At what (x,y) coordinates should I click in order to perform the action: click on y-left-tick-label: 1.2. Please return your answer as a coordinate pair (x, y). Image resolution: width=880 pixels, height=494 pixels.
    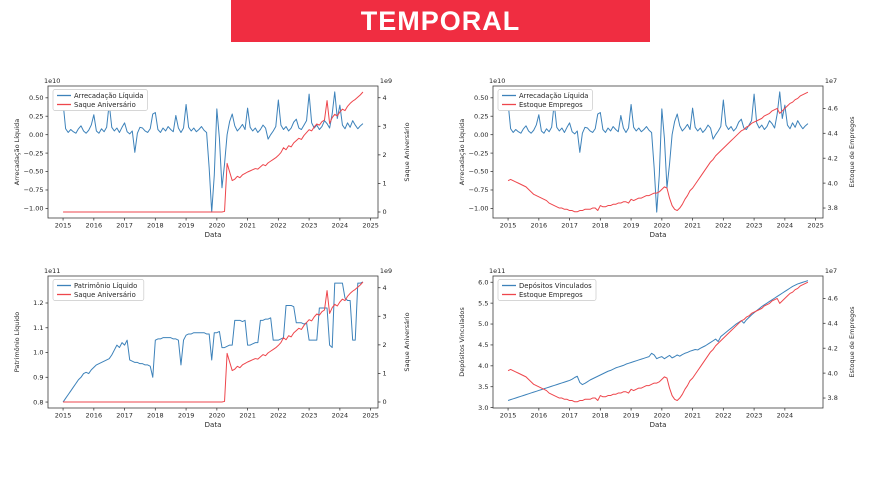
    Looking at the image, I should click on (38, 303).